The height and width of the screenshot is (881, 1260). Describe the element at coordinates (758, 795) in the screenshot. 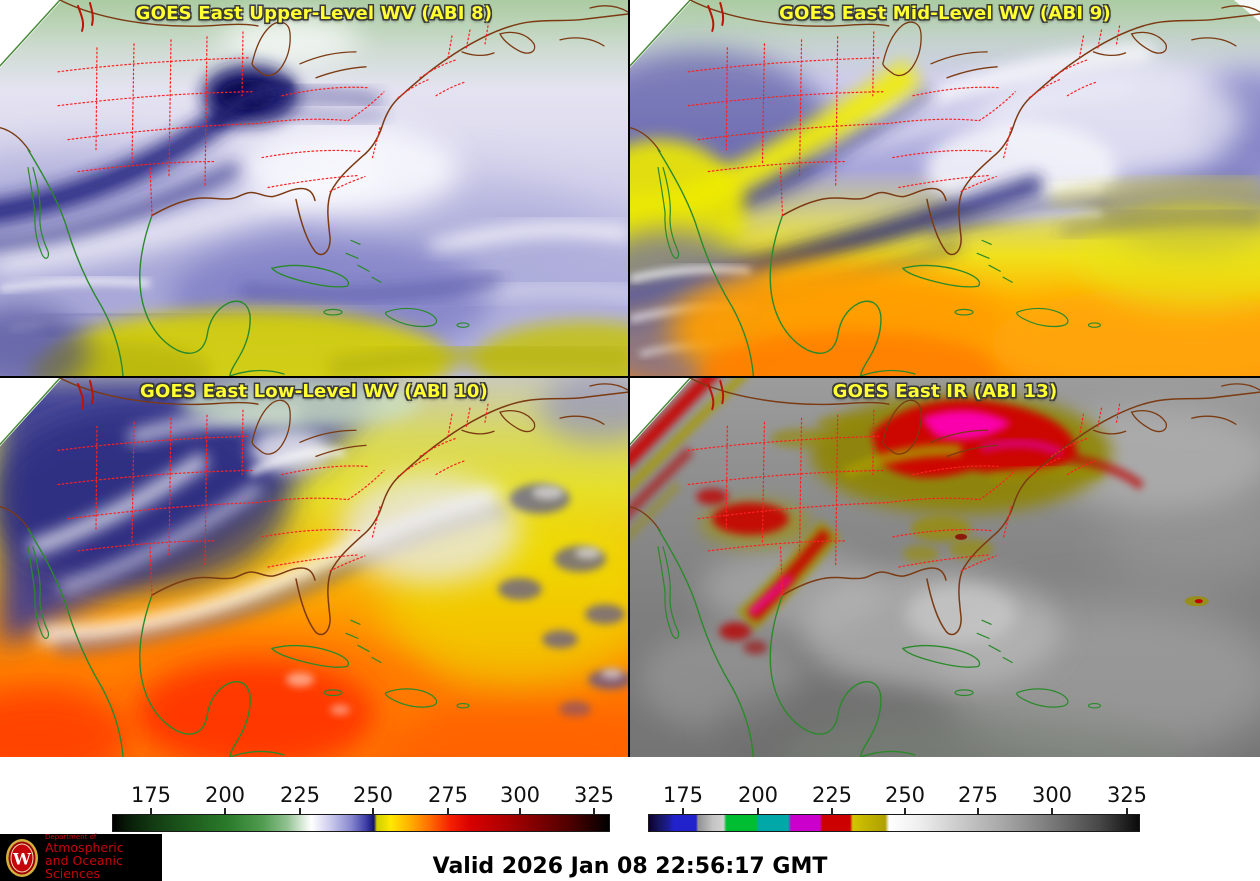

I see `ir-tick-200: 200` at that location.